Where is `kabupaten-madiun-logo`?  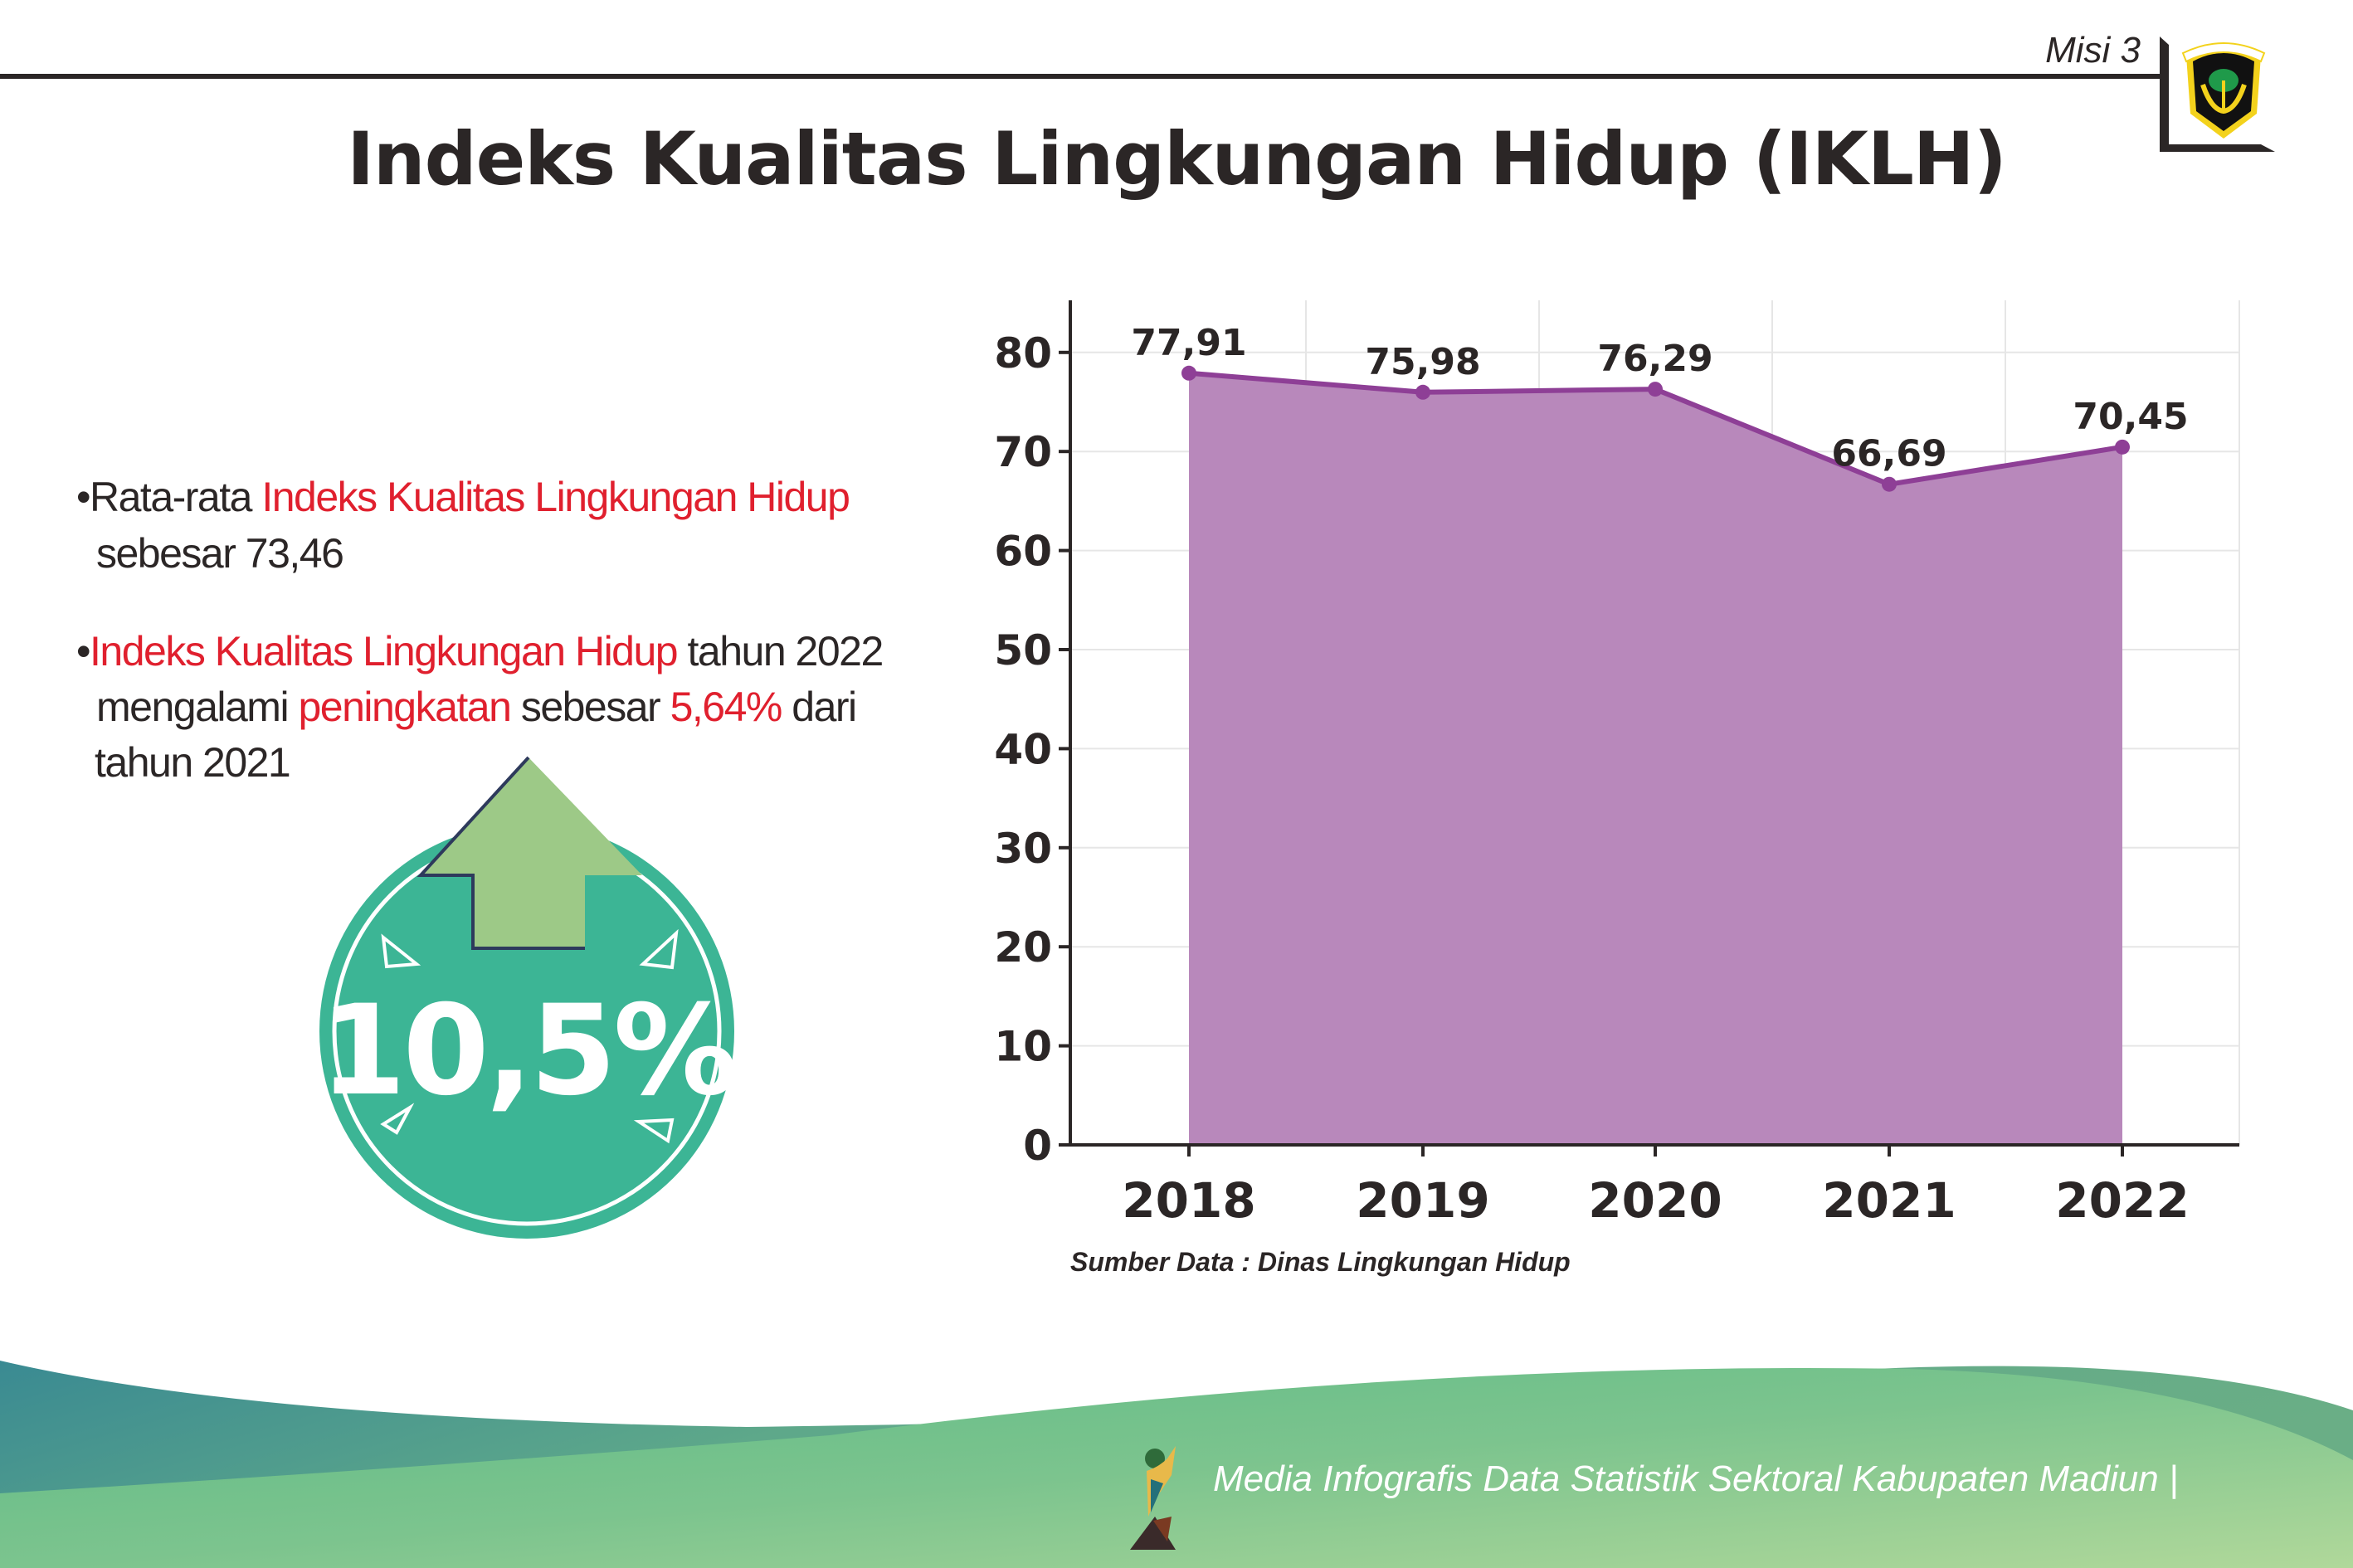
kabupaten-madiun-logo is located at coordinates (2223, 90).